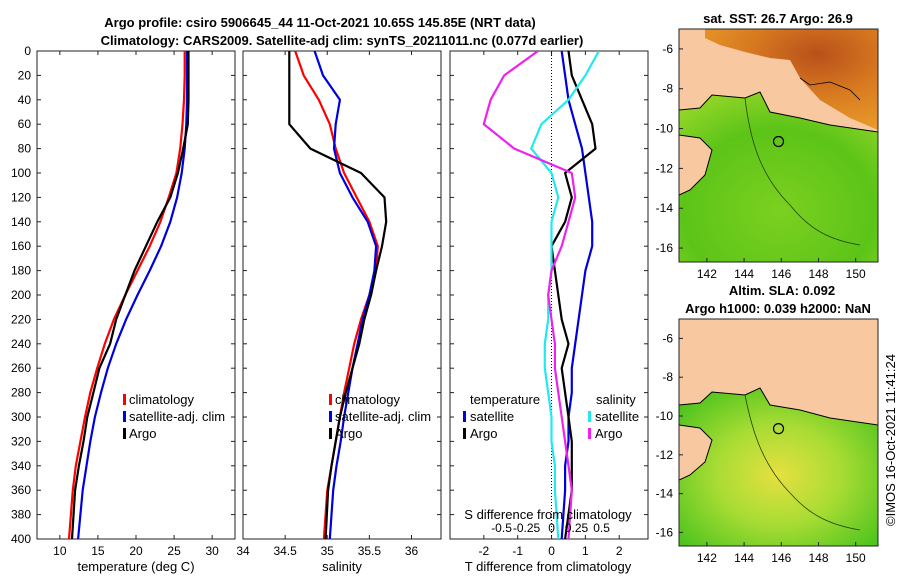  I want to click on y-tick-label: 0, so click(27, 51).